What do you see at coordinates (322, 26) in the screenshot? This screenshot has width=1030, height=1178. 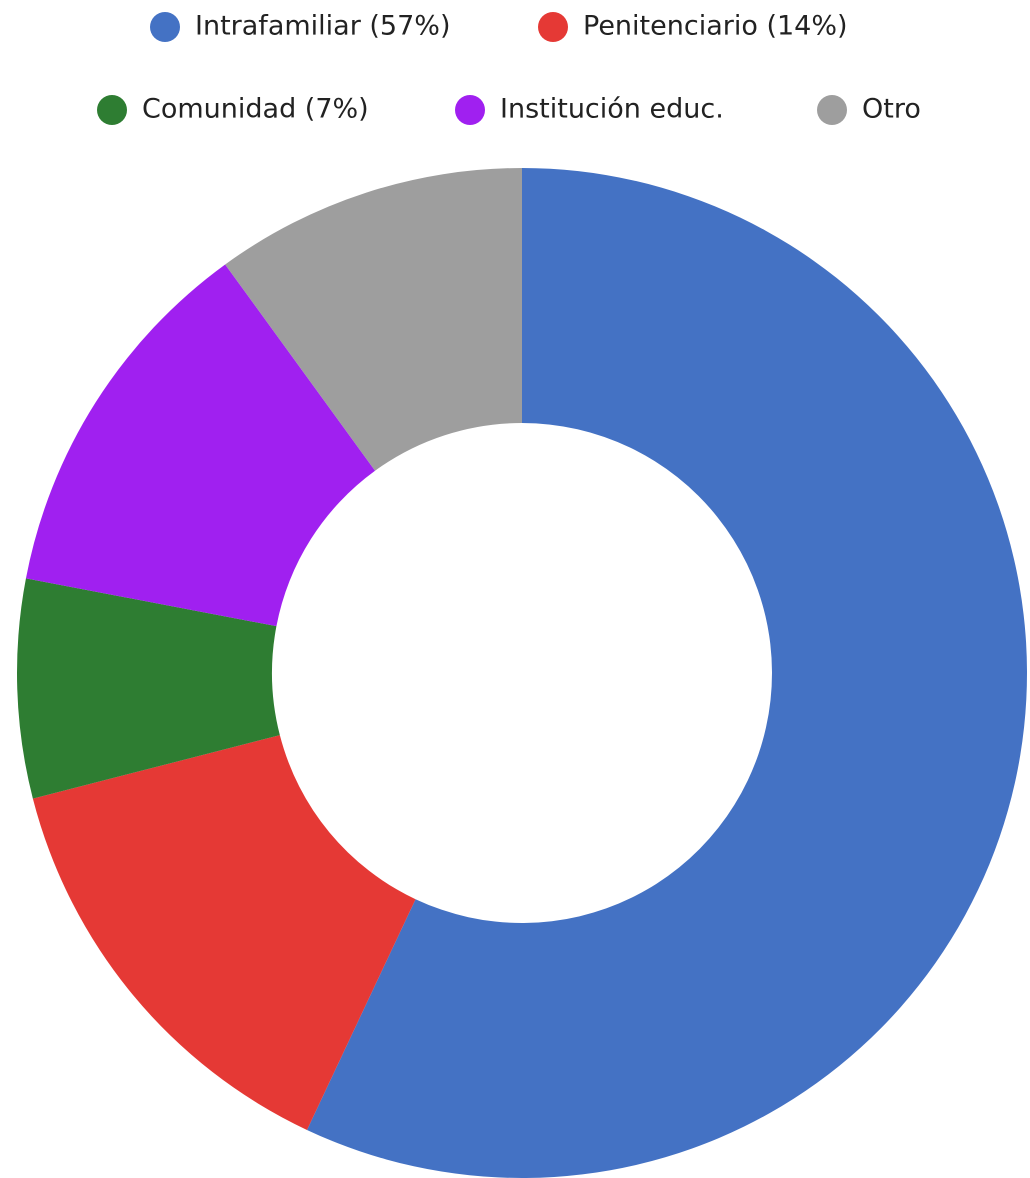 I see `legend-label: Intrafamiliar (57%)` at bounding box center [322, 26].